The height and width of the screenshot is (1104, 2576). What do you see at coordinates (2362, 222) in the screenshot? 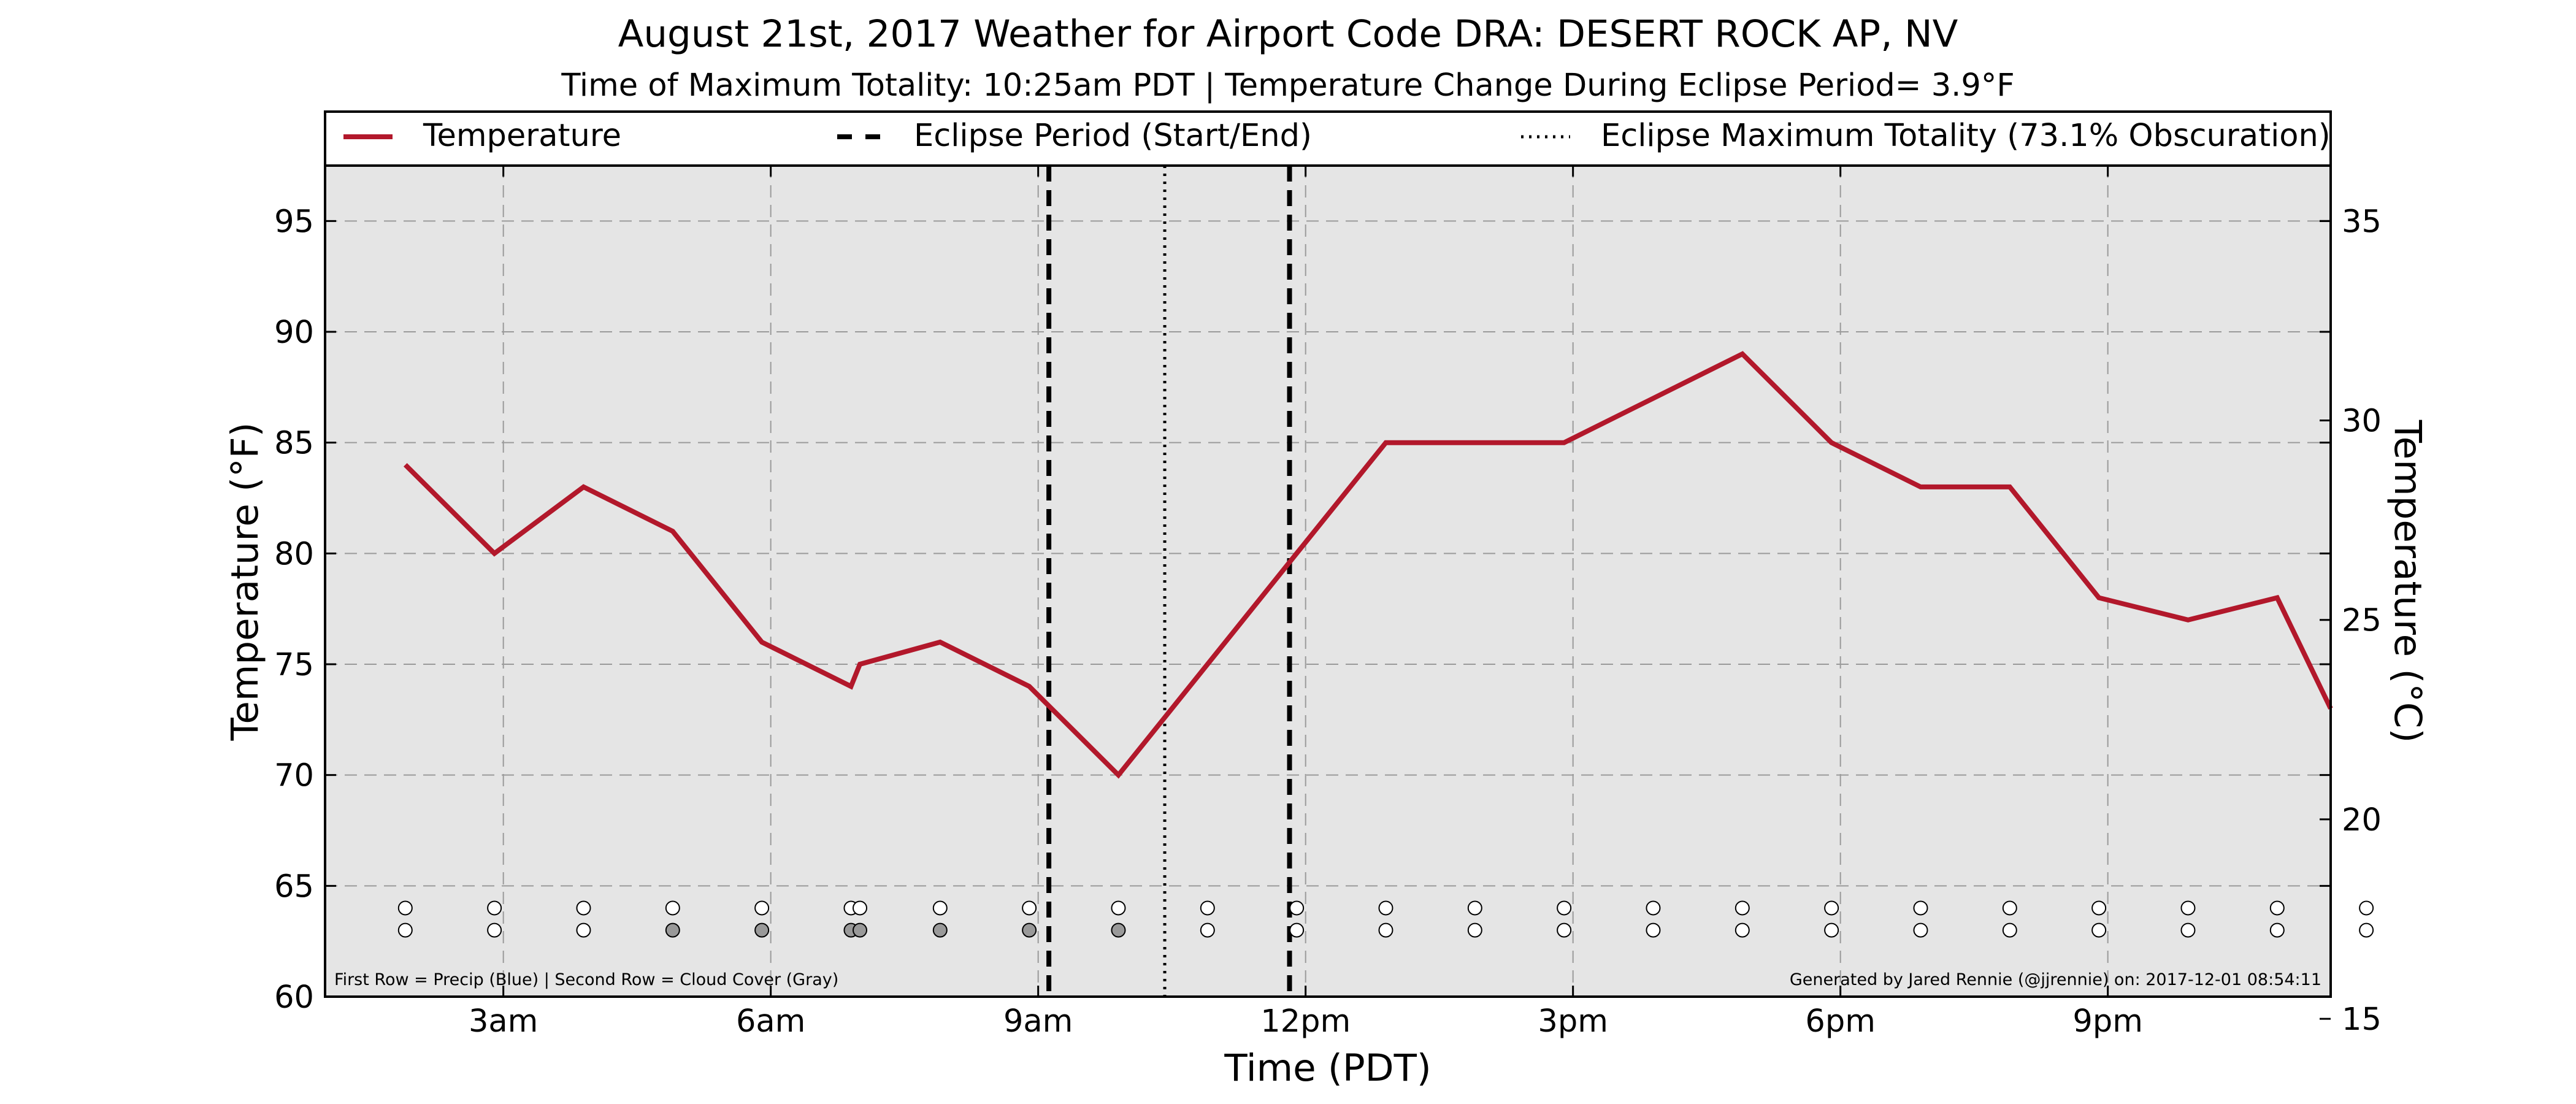
I see `y-right-tick-label: 35` at bounding box center [2362, 222].